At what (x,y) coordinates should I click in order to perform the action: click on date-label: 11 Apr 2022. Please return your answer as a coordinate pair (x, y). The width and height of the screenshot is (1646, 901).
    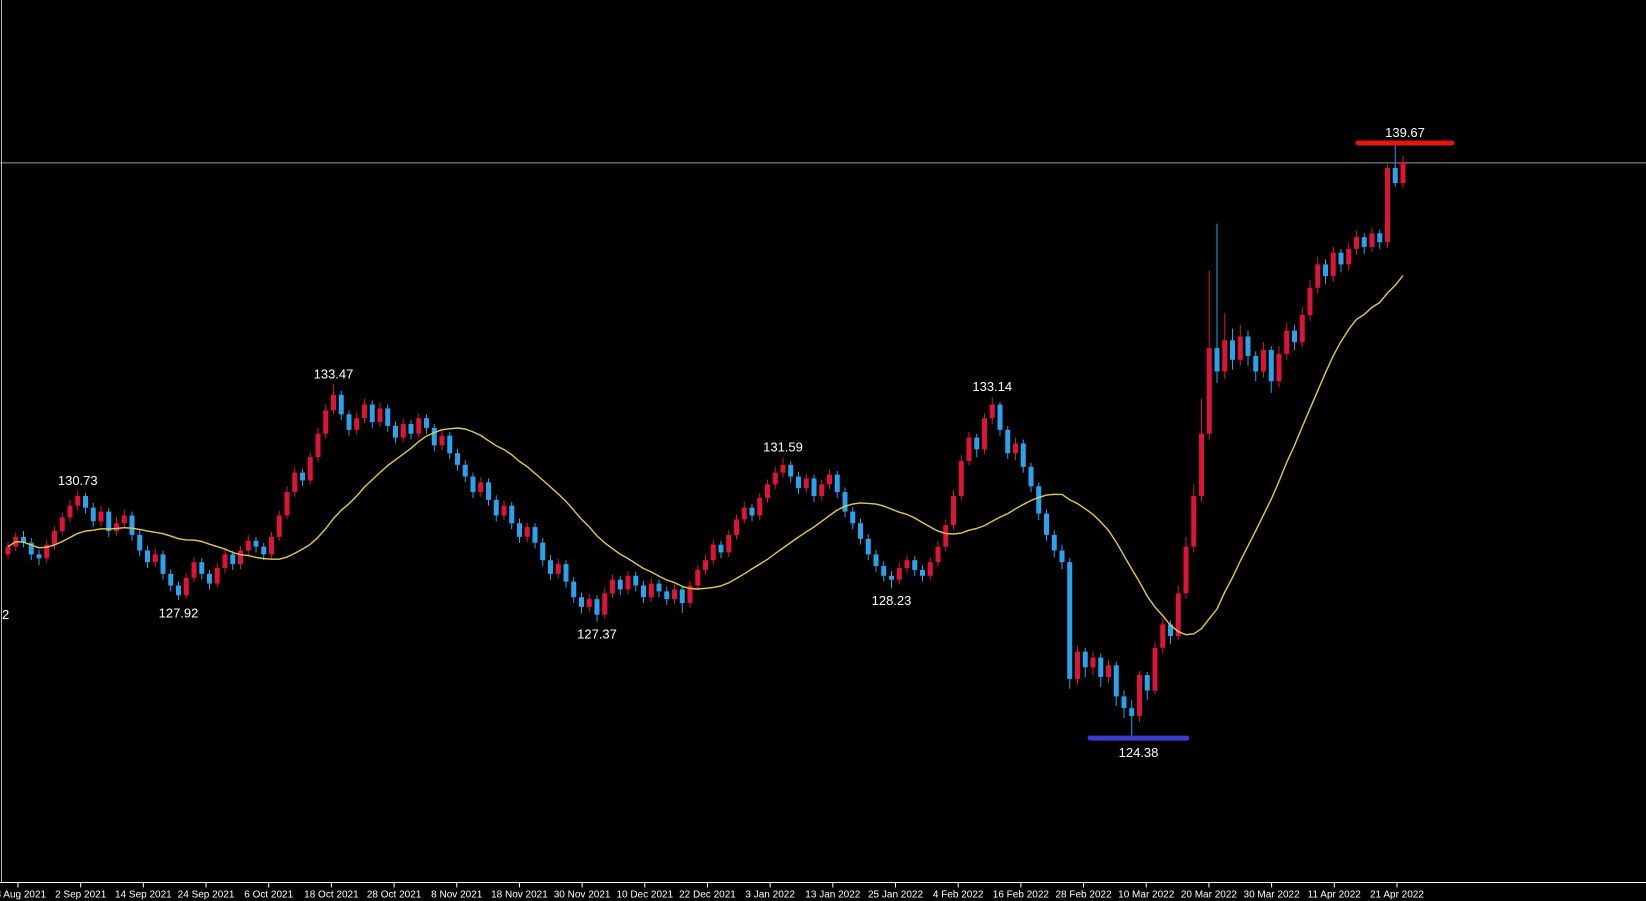
    Looking at the image, I should click on (1335, 895).